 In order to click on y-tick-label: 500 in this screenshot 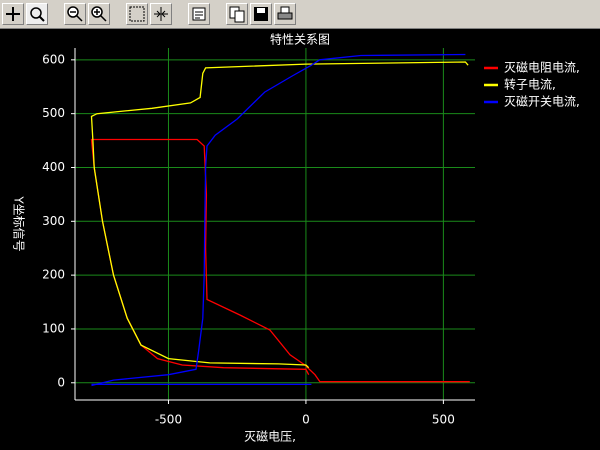, I will do `click(53, 113)`.